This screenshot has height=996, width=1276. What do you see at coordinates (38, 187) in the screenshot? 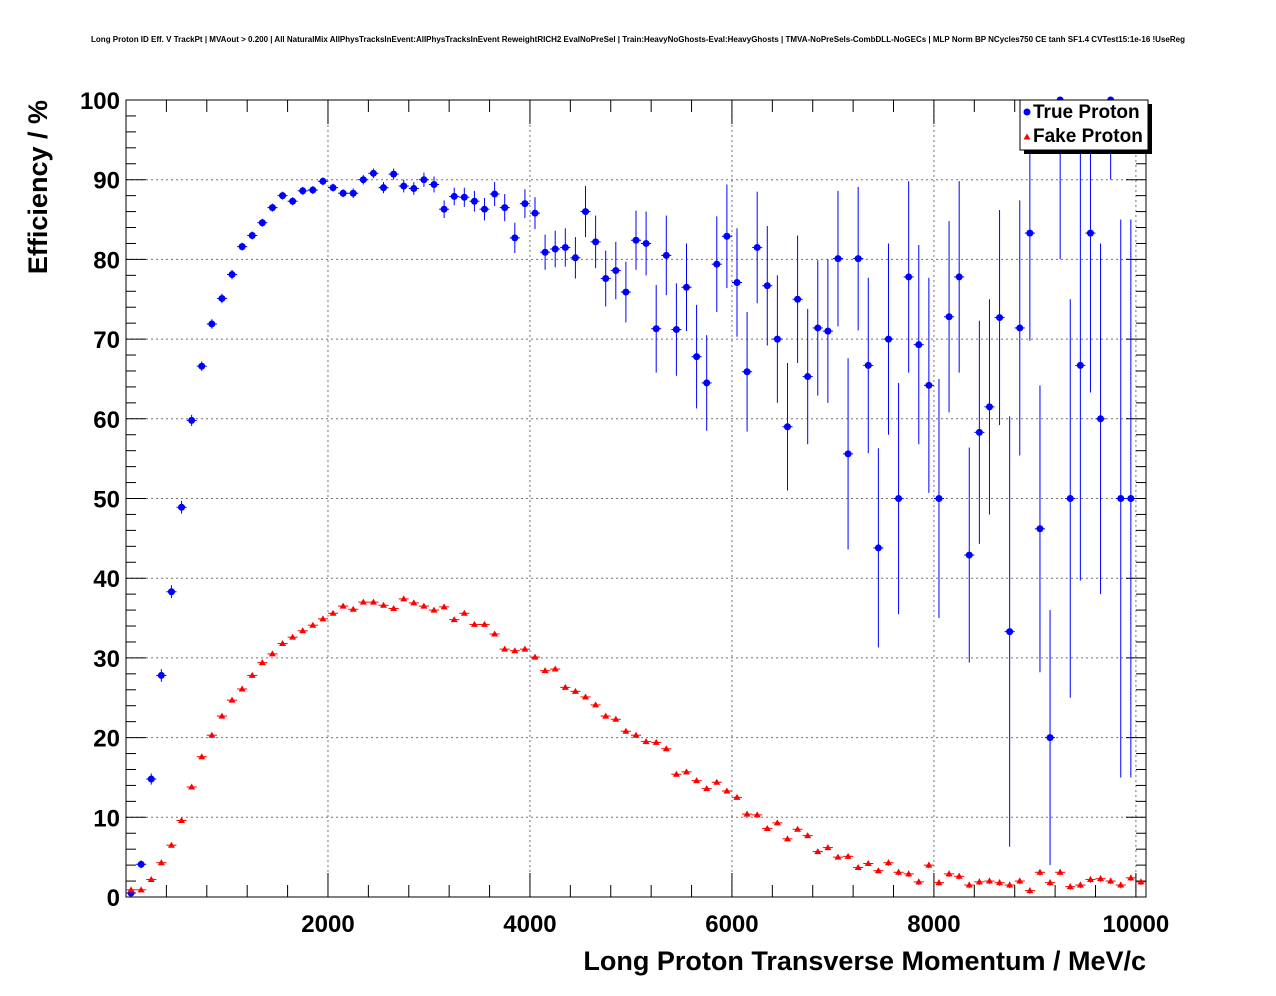
I see `y-axis-title: Efficiency / %` at bounding box center [38, 187].